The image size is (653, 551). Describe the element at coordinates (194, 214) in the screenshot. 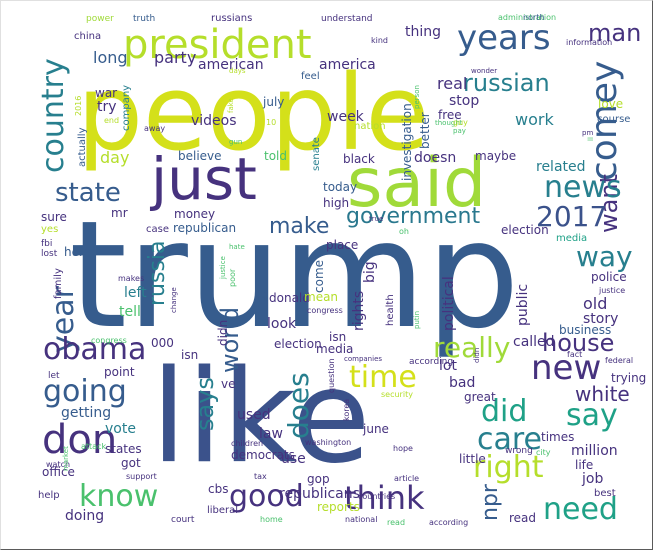

I see `word-money: money` at that location.